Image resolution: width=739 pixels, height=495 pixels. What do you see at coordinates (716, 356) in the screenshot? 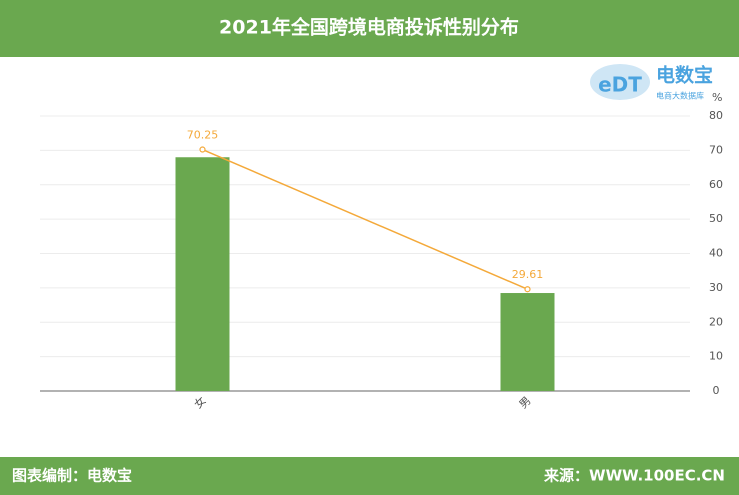
I see `y-tick-label: 10` at bounding box center [716, 356].